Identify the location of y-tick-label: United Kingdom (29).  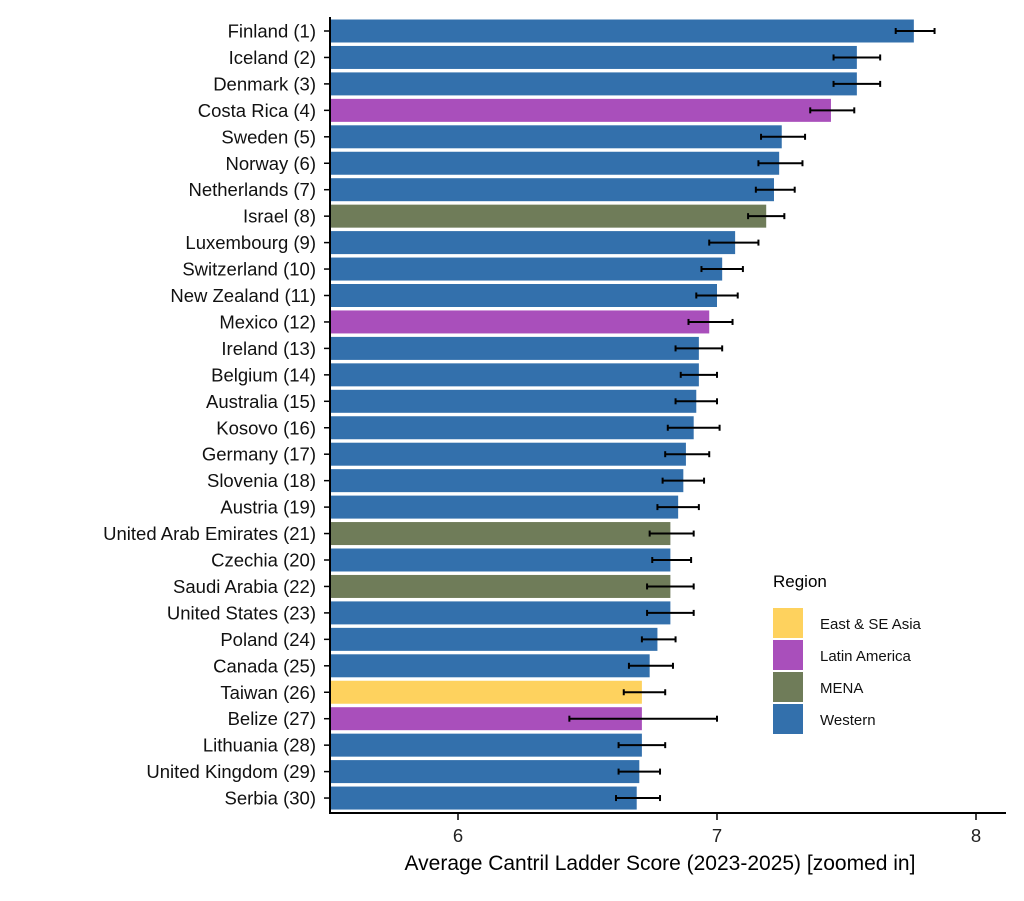
(231, 771).